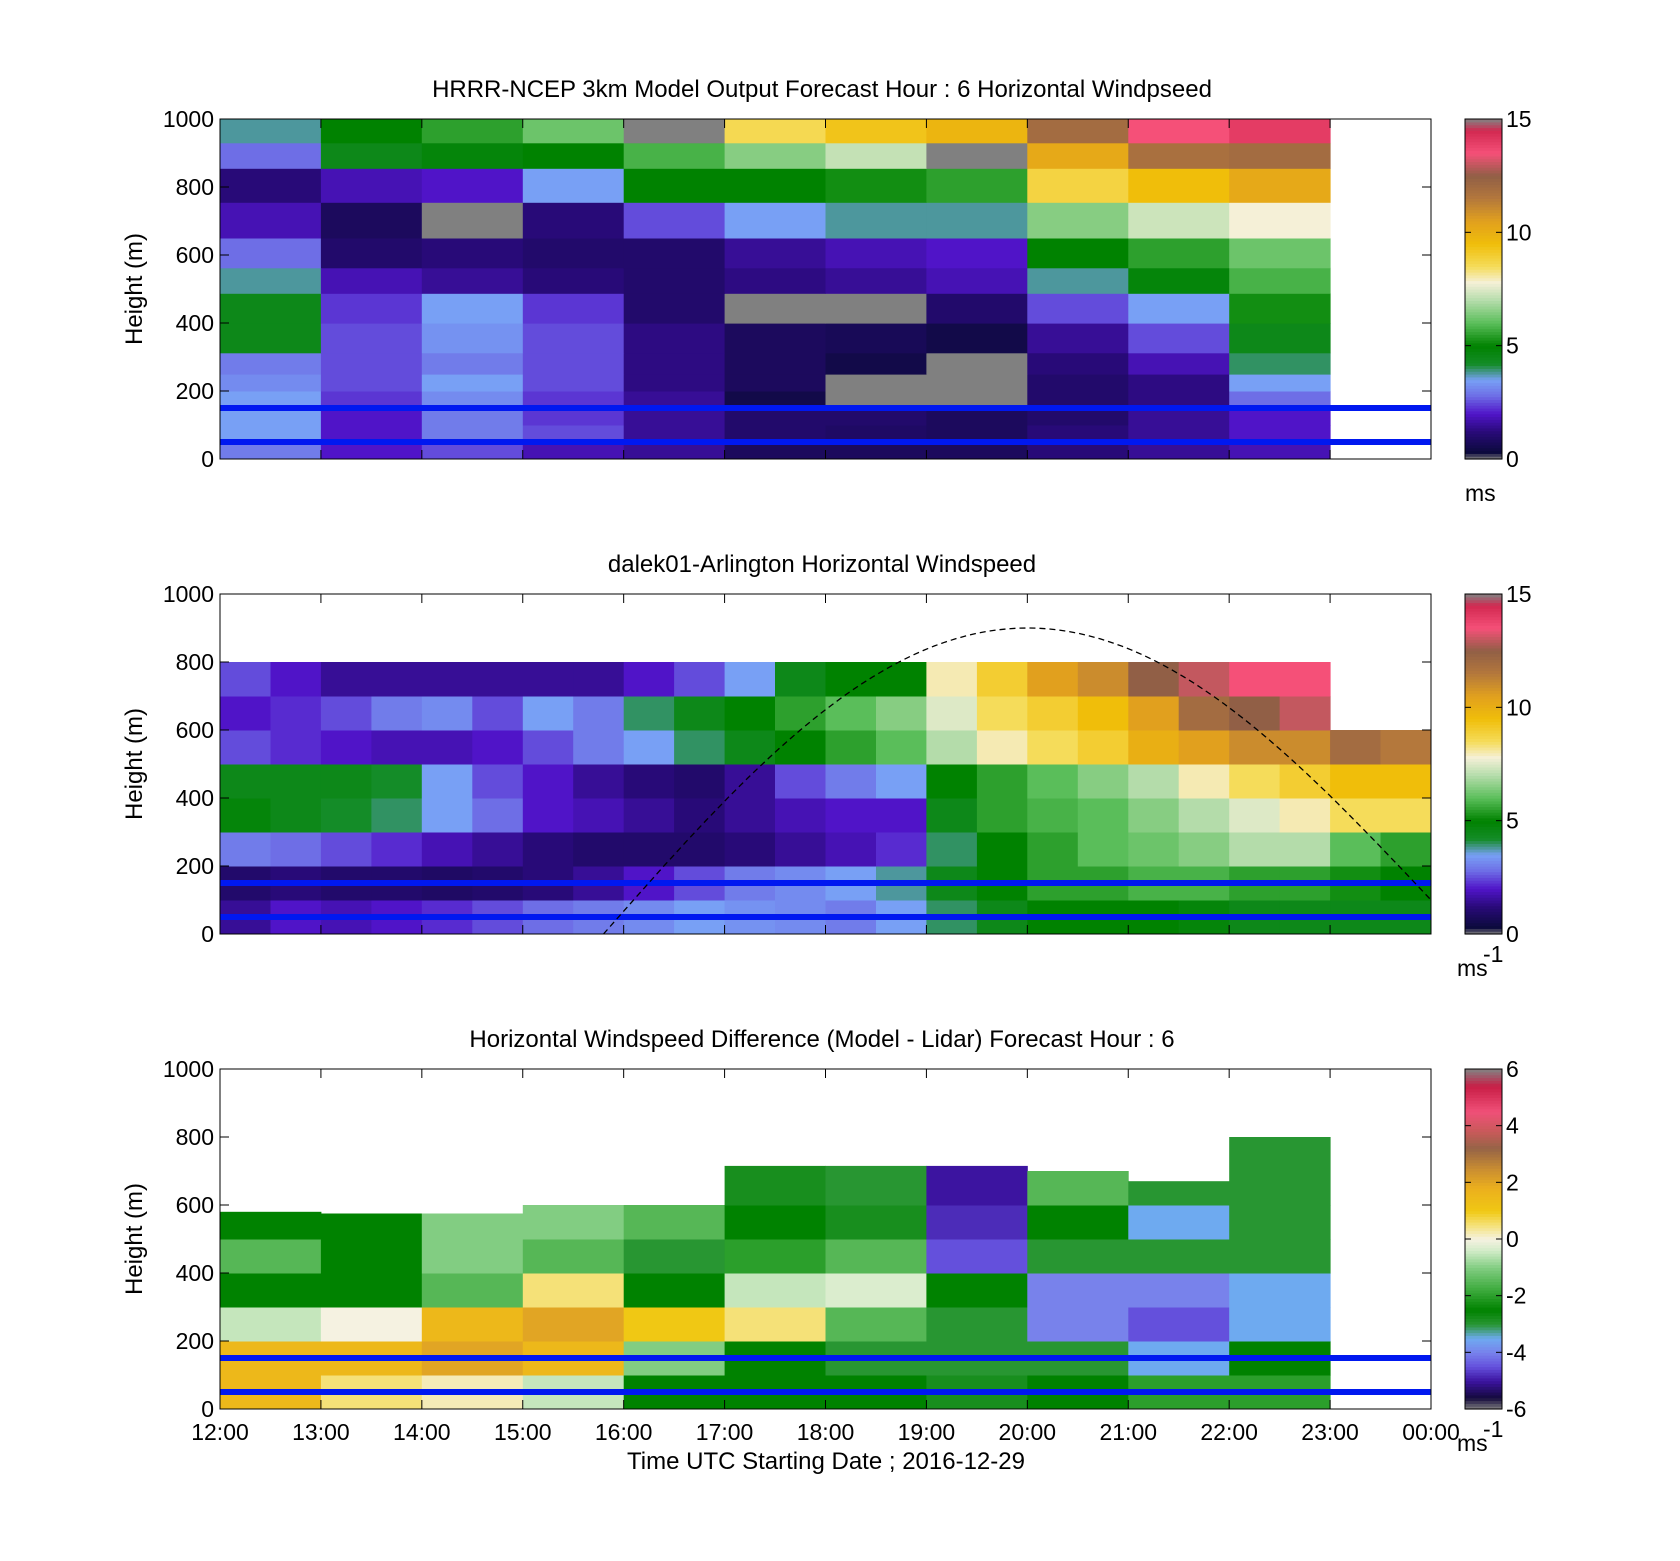 The image size is (1680, 1561). What do you see at coordinates (195, 730) in the screenshot?
I see `y-tick-label: 600` at bounding box center [195, 730].